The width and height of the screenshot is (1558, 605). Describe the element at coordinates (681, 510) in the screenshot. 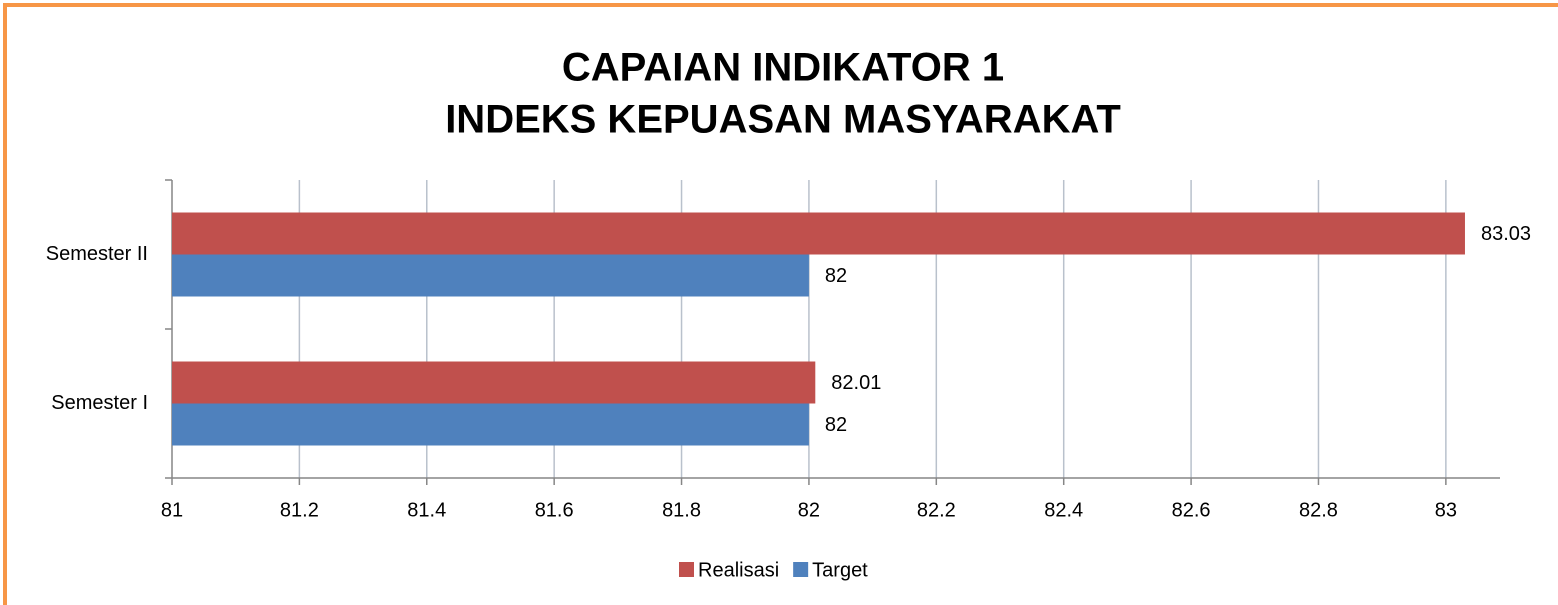

I see `x-tick-label: 81.8` at that location.